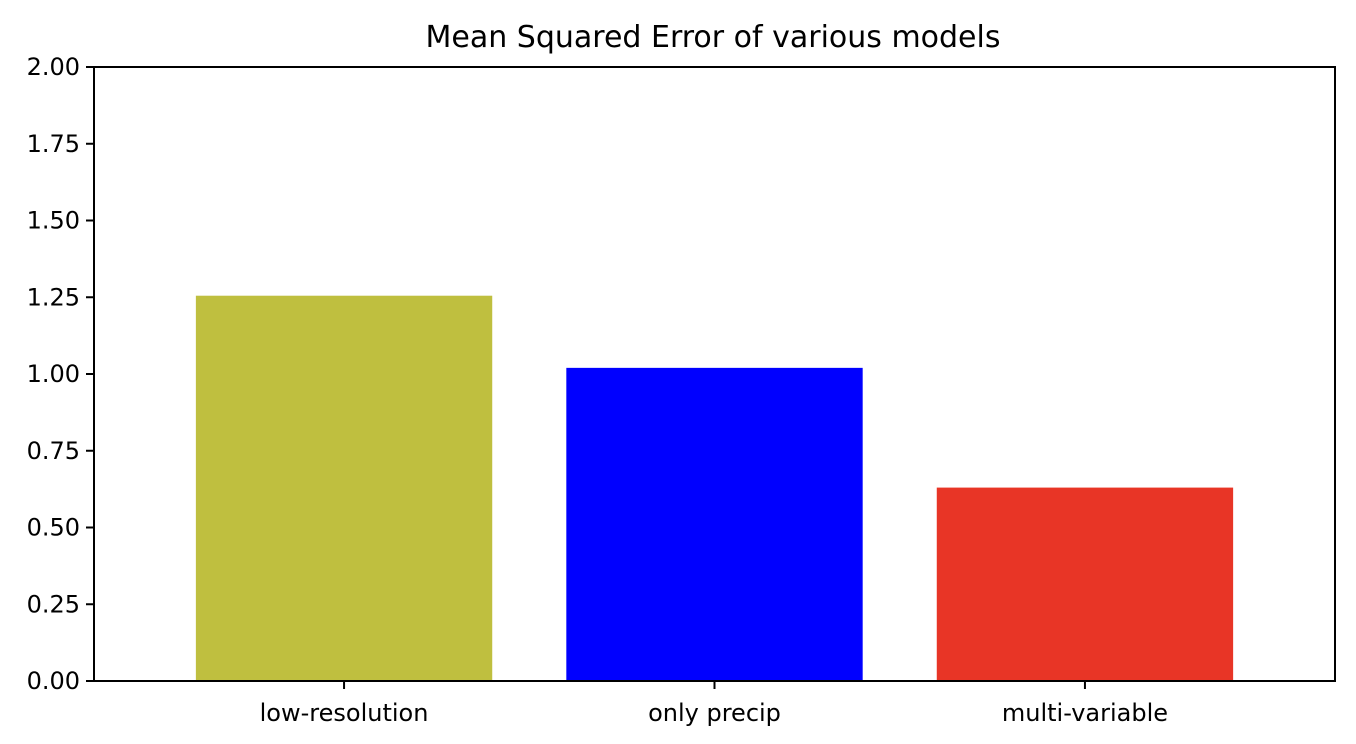 The height and width of the screenshot is (744, 1356). Describe the element at coordinates (53, 297) in the screenshot. I see `y-tick-label: 1.25` at that location.